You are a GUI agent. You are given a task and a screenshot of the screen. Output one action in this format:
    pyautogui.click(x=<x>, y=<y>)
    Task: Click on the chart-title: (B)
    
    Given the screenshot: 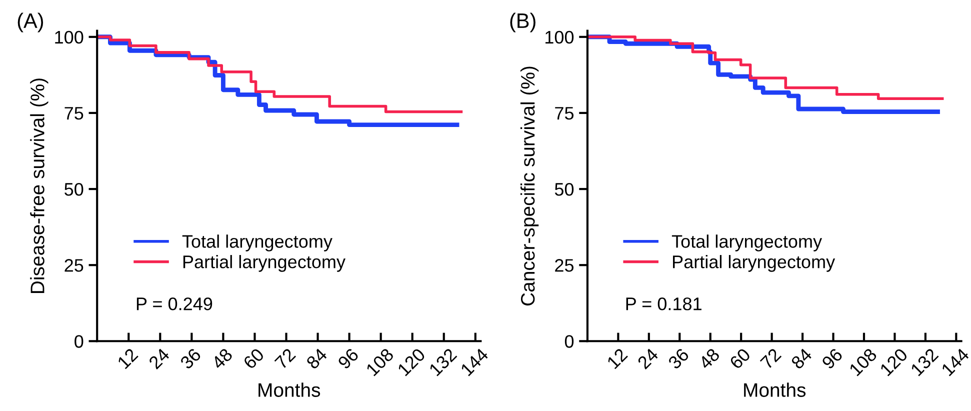 What is the action you would take?
    pyautogui.click(x=523, y=22)
    